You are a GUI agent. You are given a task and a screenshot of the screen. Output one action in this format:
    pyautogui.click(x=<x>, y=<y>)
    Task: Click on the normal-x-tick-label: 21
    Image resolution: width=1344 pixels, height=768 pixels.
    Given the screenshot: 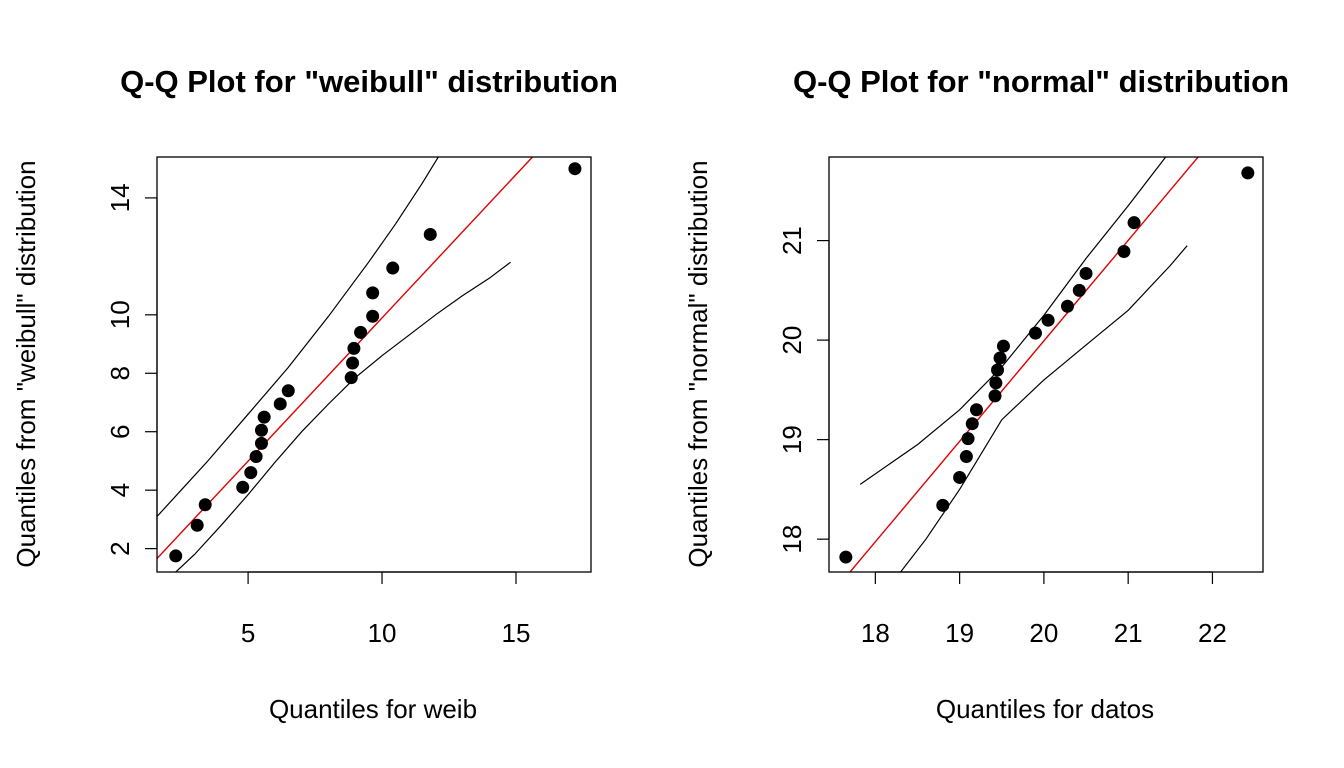 What is the action you would take?
    pyautogui.click(x=1128, y=633)
    